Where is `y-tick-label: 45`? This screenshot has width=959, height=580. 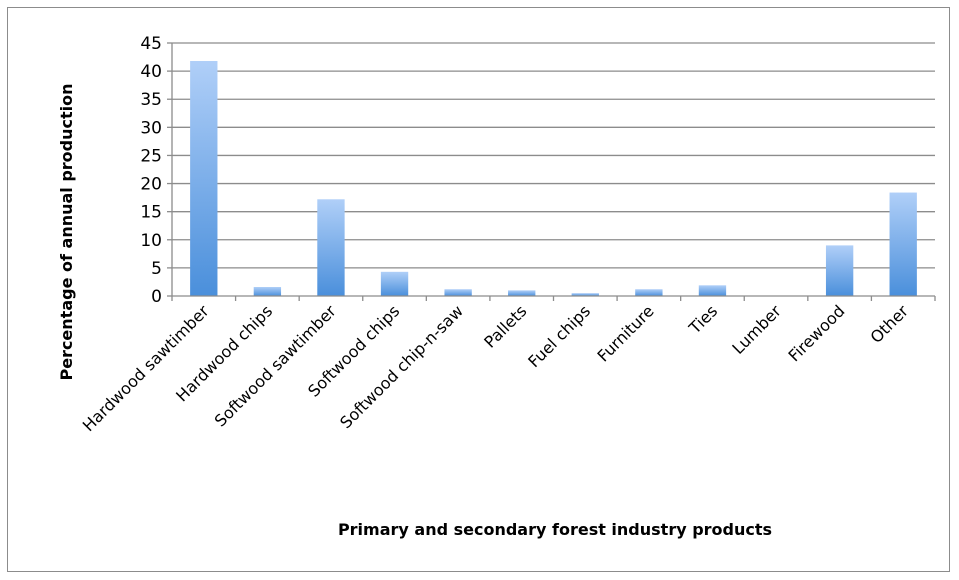 y-tick-label: 45 is located at coordinates (151, 44).